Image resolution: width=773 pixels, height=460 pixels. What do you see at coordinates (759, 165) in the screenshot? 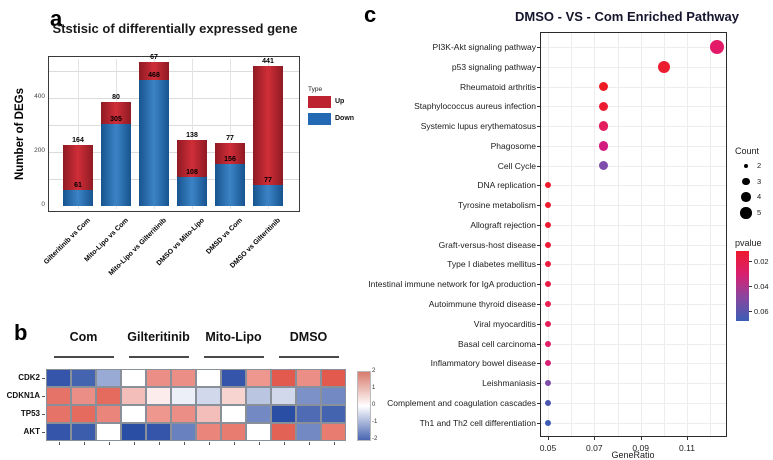
I see `count-legend-label: 2` at bounding box center [759, 165].